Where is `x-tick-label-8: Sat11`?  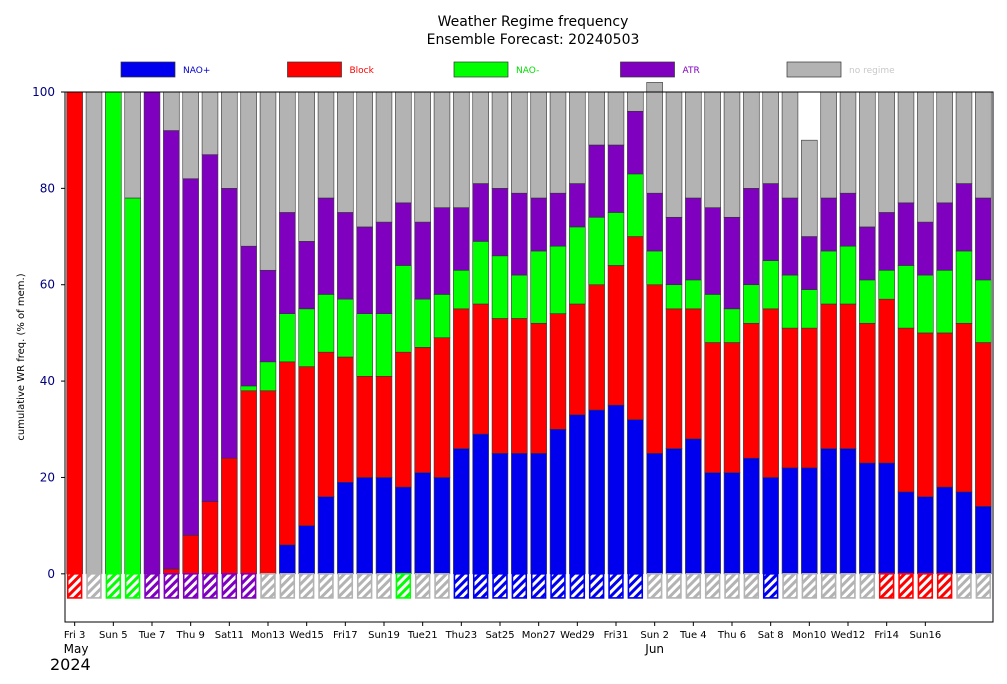 x-tick-label-8: Sat11 is located at coordinates (229, 635).